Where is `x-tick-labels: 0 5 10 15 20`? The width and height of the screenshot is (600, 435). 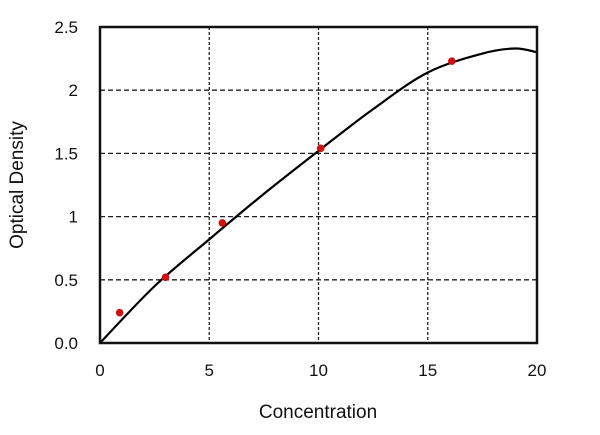 x-tick-labels: 0 5 10 15 20 is located at coordinates (320, 370).